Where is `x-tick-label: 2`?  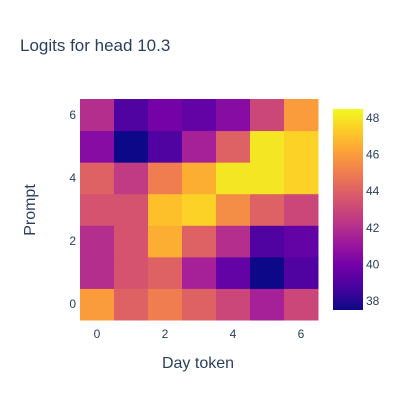
x-tick-label: 2 is located at coordinates (165, 334).